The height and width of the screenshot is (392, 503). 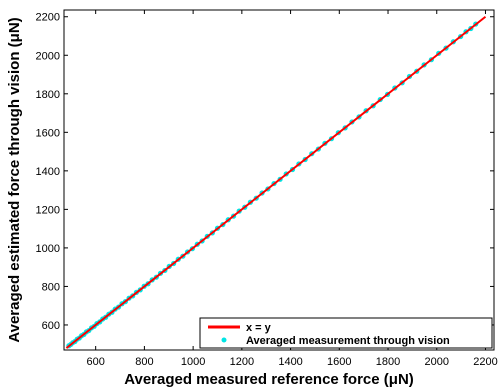 I want to click on x-tick-label: 1200, so click(x=242, y=362).